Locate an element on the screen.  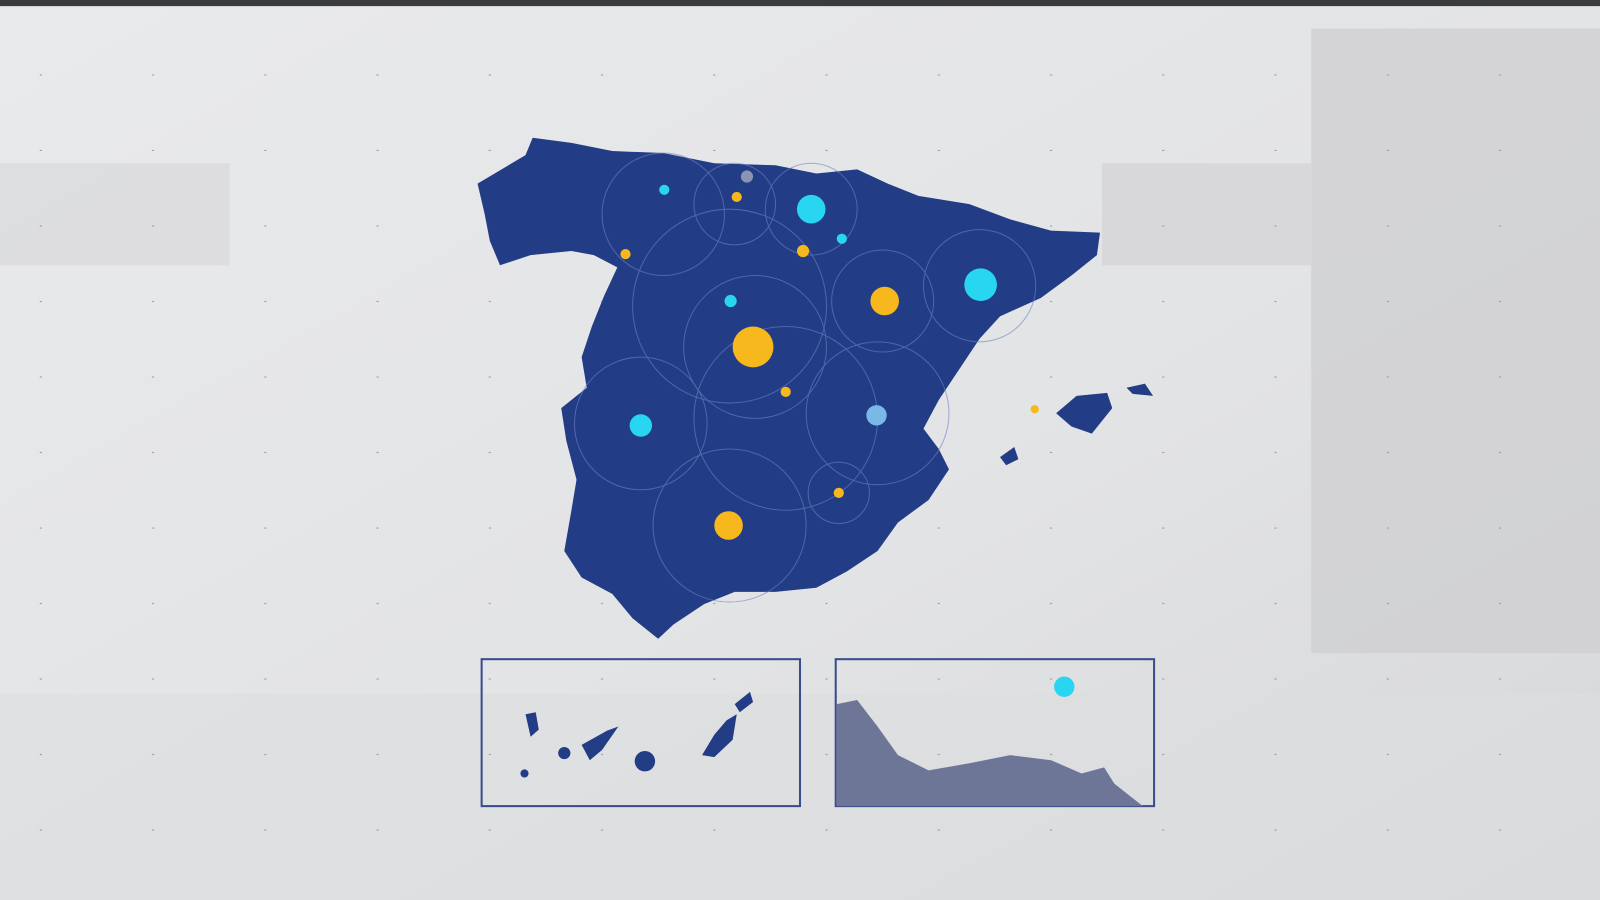
range-rings is located at coordinates (805, 377).